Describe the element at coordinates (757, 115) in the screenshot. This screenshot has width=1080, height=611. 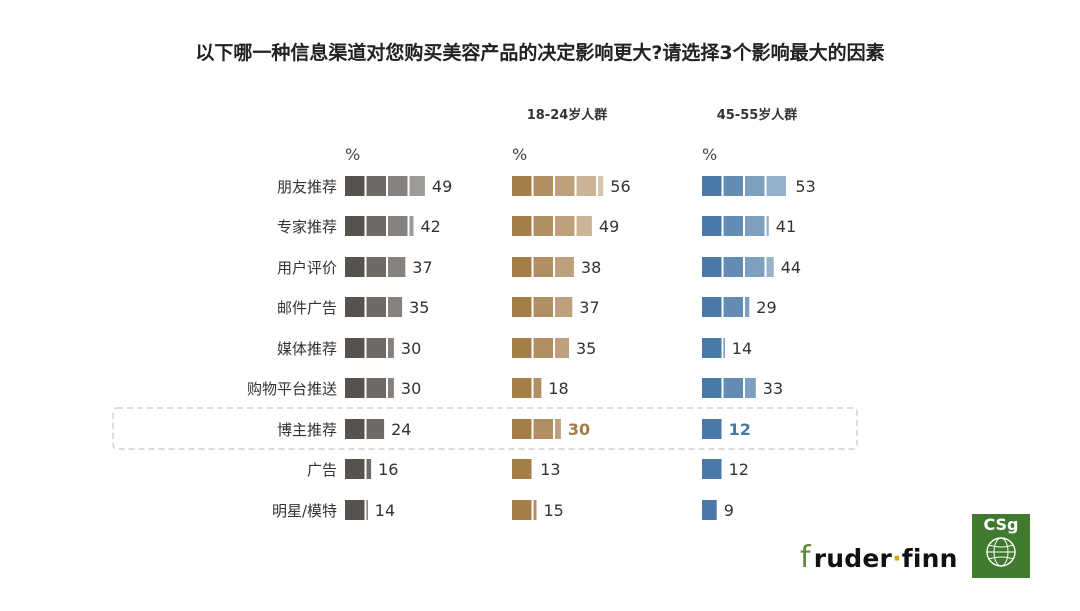
I see `series-header: 45-55岁人群` at that location.